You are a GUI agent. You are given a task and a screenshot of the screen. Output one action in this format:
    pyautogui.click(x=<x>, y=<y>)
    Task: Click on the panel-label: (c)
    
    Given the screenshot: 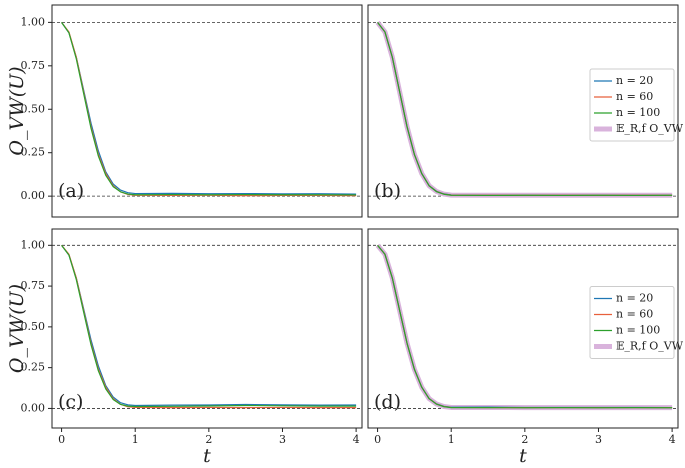 What is the action you would take?
    pyautogui.click(x=70, y=402)
    